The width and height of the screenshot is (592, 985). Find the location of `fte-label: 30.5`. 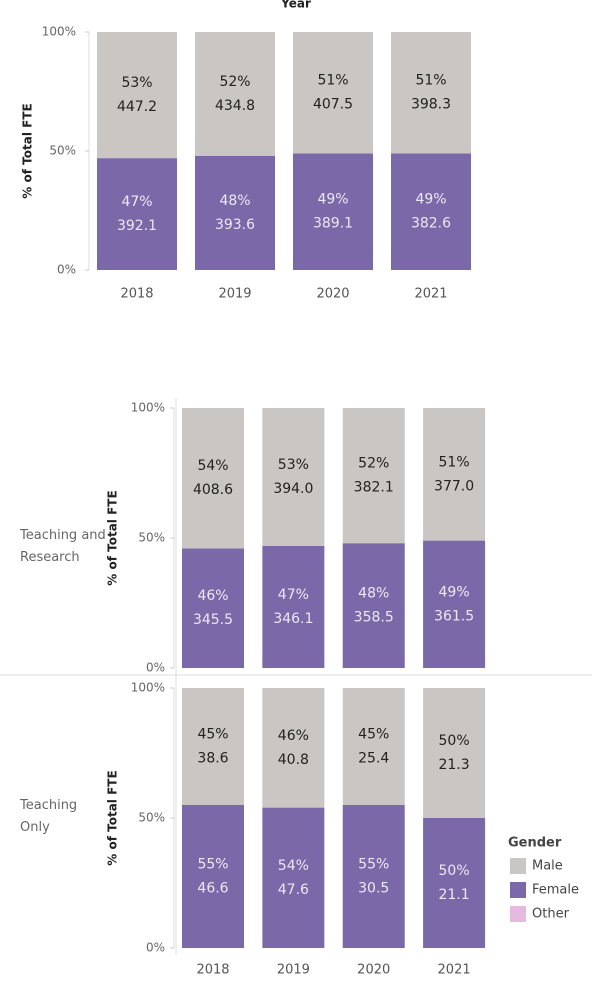

fte-label: 30.5 is located at coordinates (373, 889).